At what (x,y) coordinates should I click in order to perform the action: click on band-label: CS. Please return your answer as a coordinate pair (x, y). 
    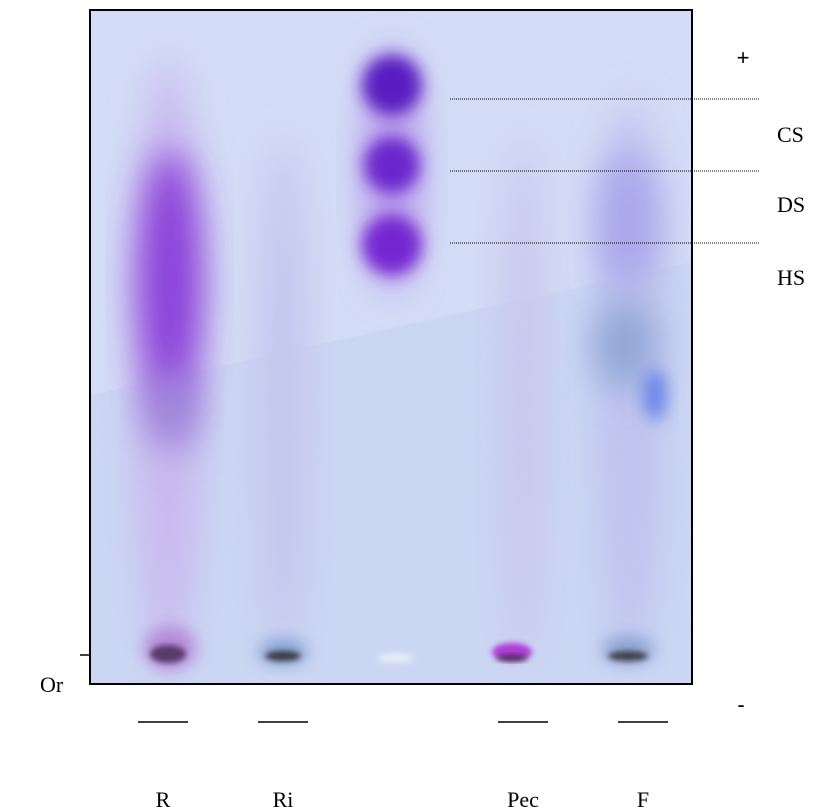
    Looking at the image, I should click on (790, 134).